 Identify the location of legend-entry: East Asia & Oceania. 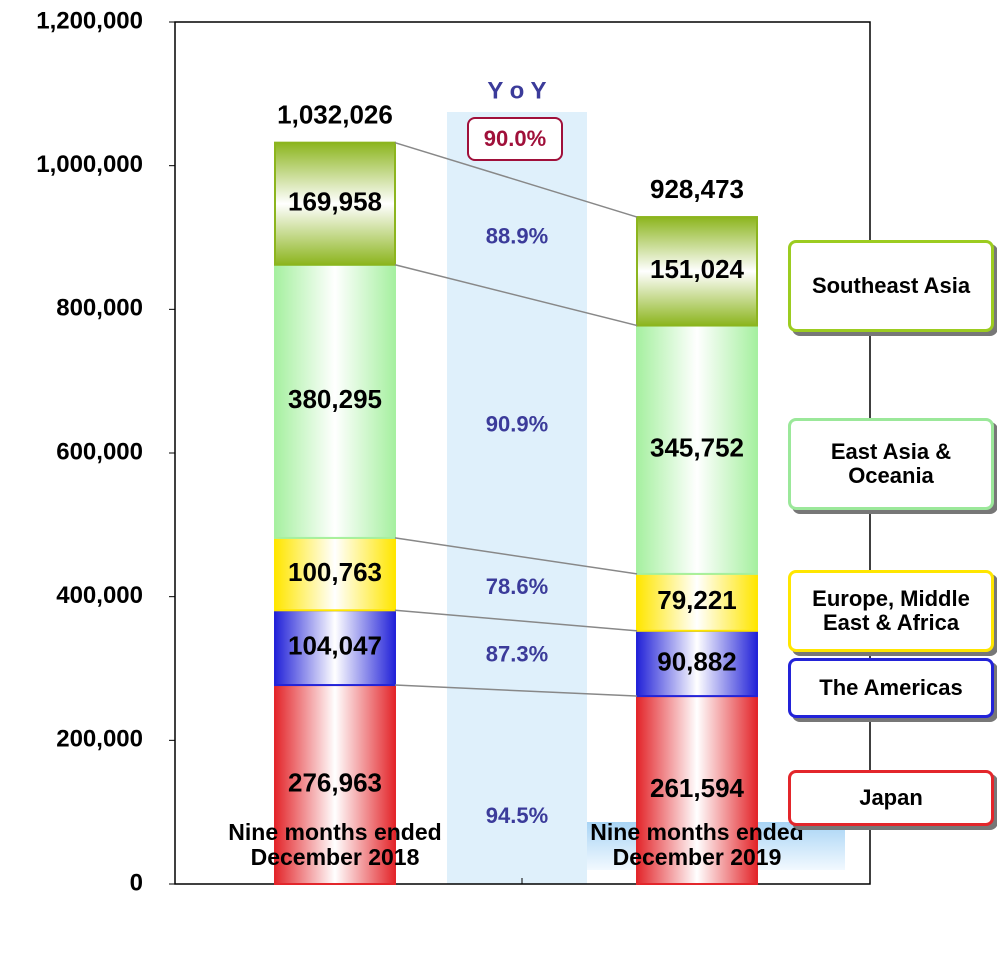
(891, 464).